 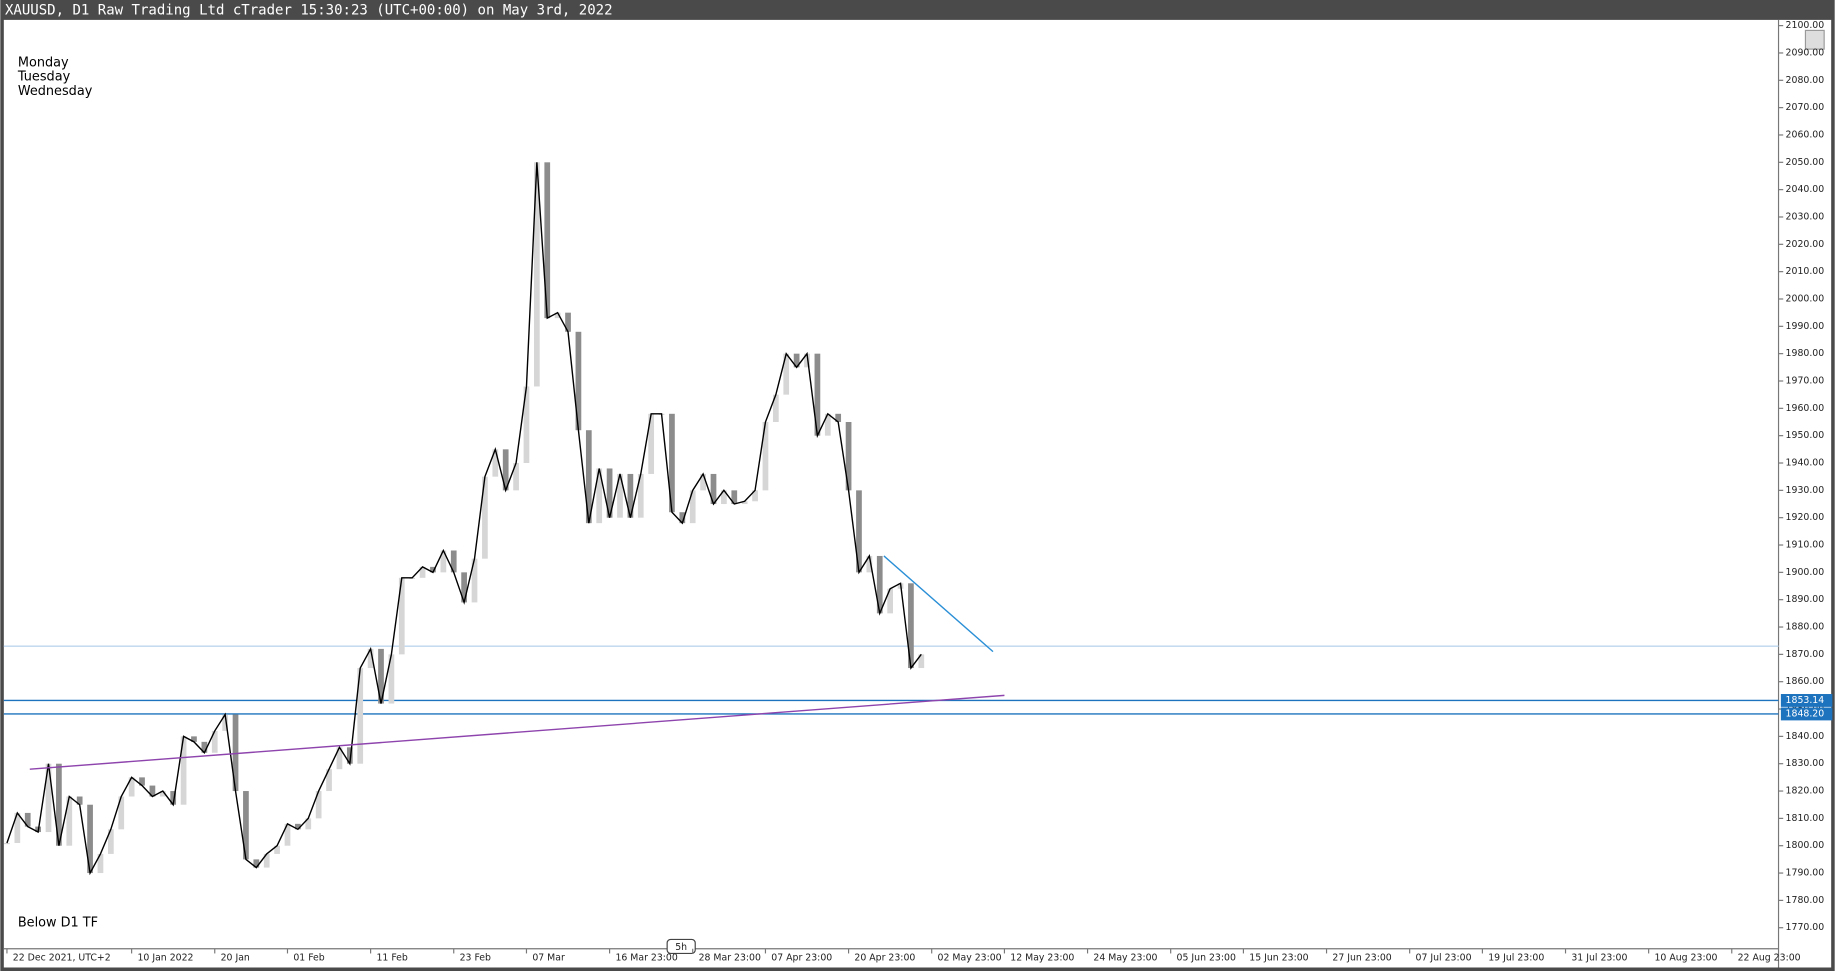 I want to click on price-tag-label: 1848.20, so click(x=1805, y=713).